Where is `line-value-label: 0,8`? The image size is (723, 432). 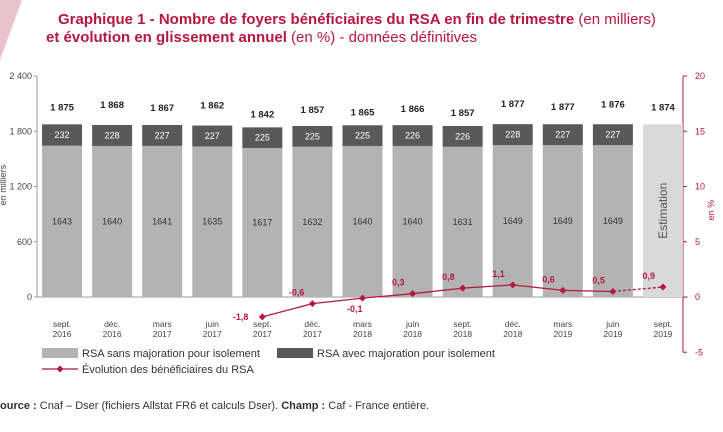 line-value-label: 0,8 is located at coordinates (448, 277).